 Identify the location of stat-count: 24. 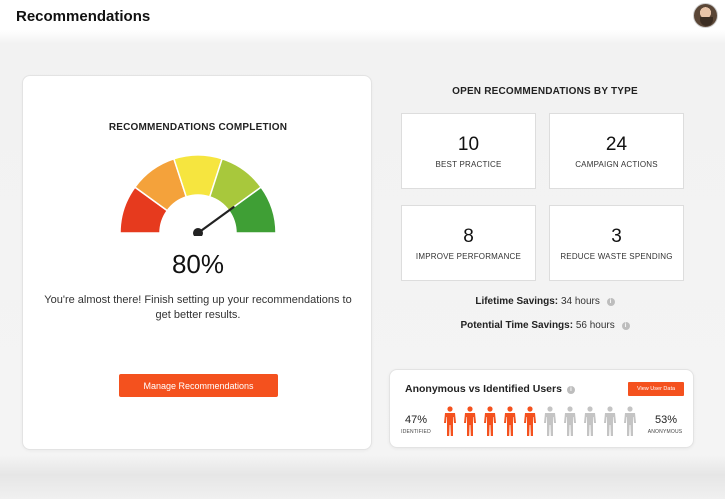
(616, 144).